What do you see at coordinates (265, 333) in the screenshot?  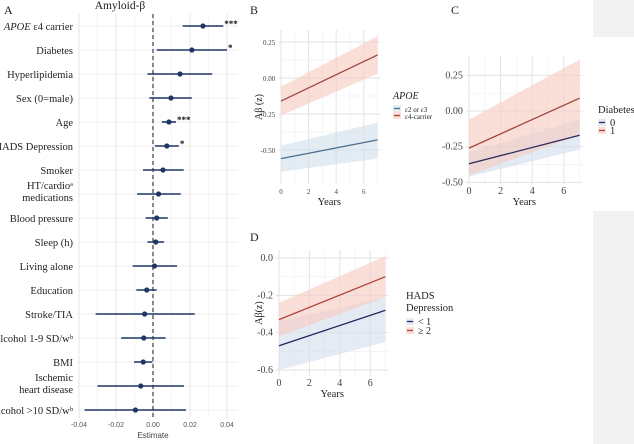 I see `y-tick-label: -0.4` at bounding box center [265, 333].